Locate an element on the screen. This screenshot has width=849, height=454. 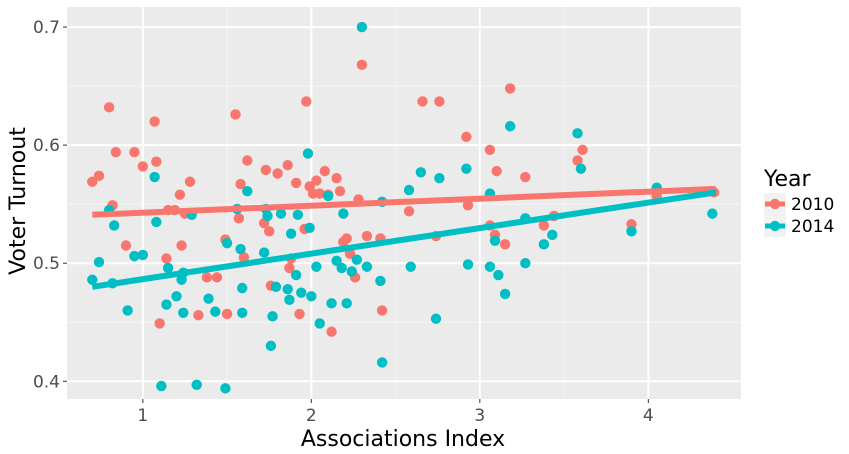
x-axis-title: Associations Index is located at coordinates (403, 439).